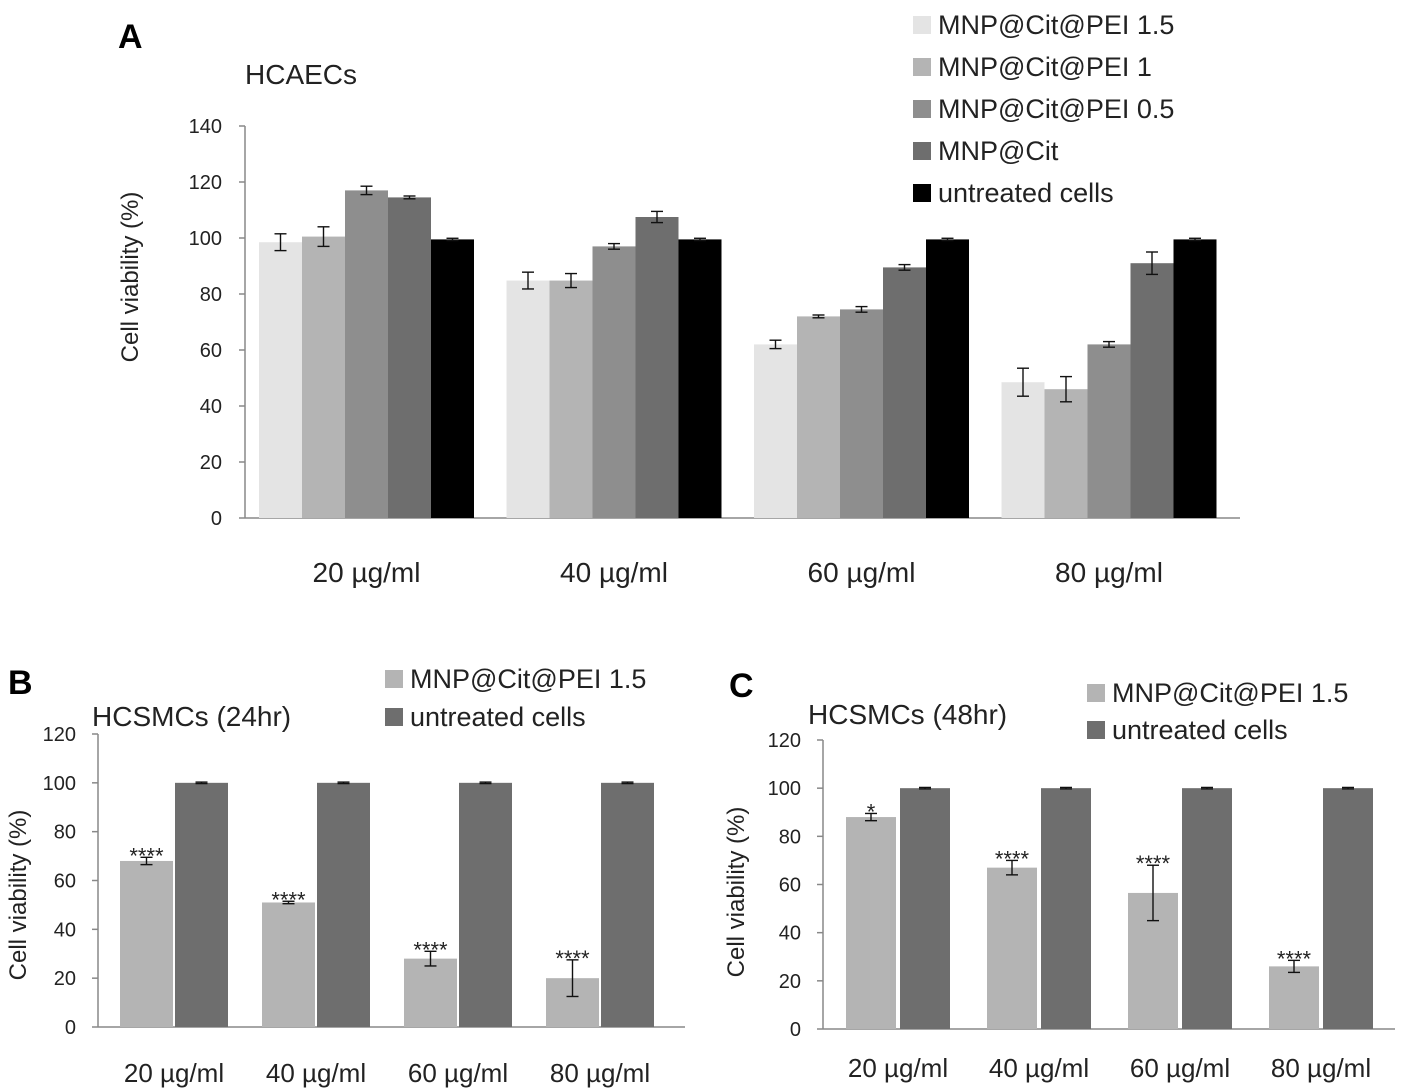 This screenshot has height=1090, width=1405. I want to click on significance-label: *, so click(871, 811).